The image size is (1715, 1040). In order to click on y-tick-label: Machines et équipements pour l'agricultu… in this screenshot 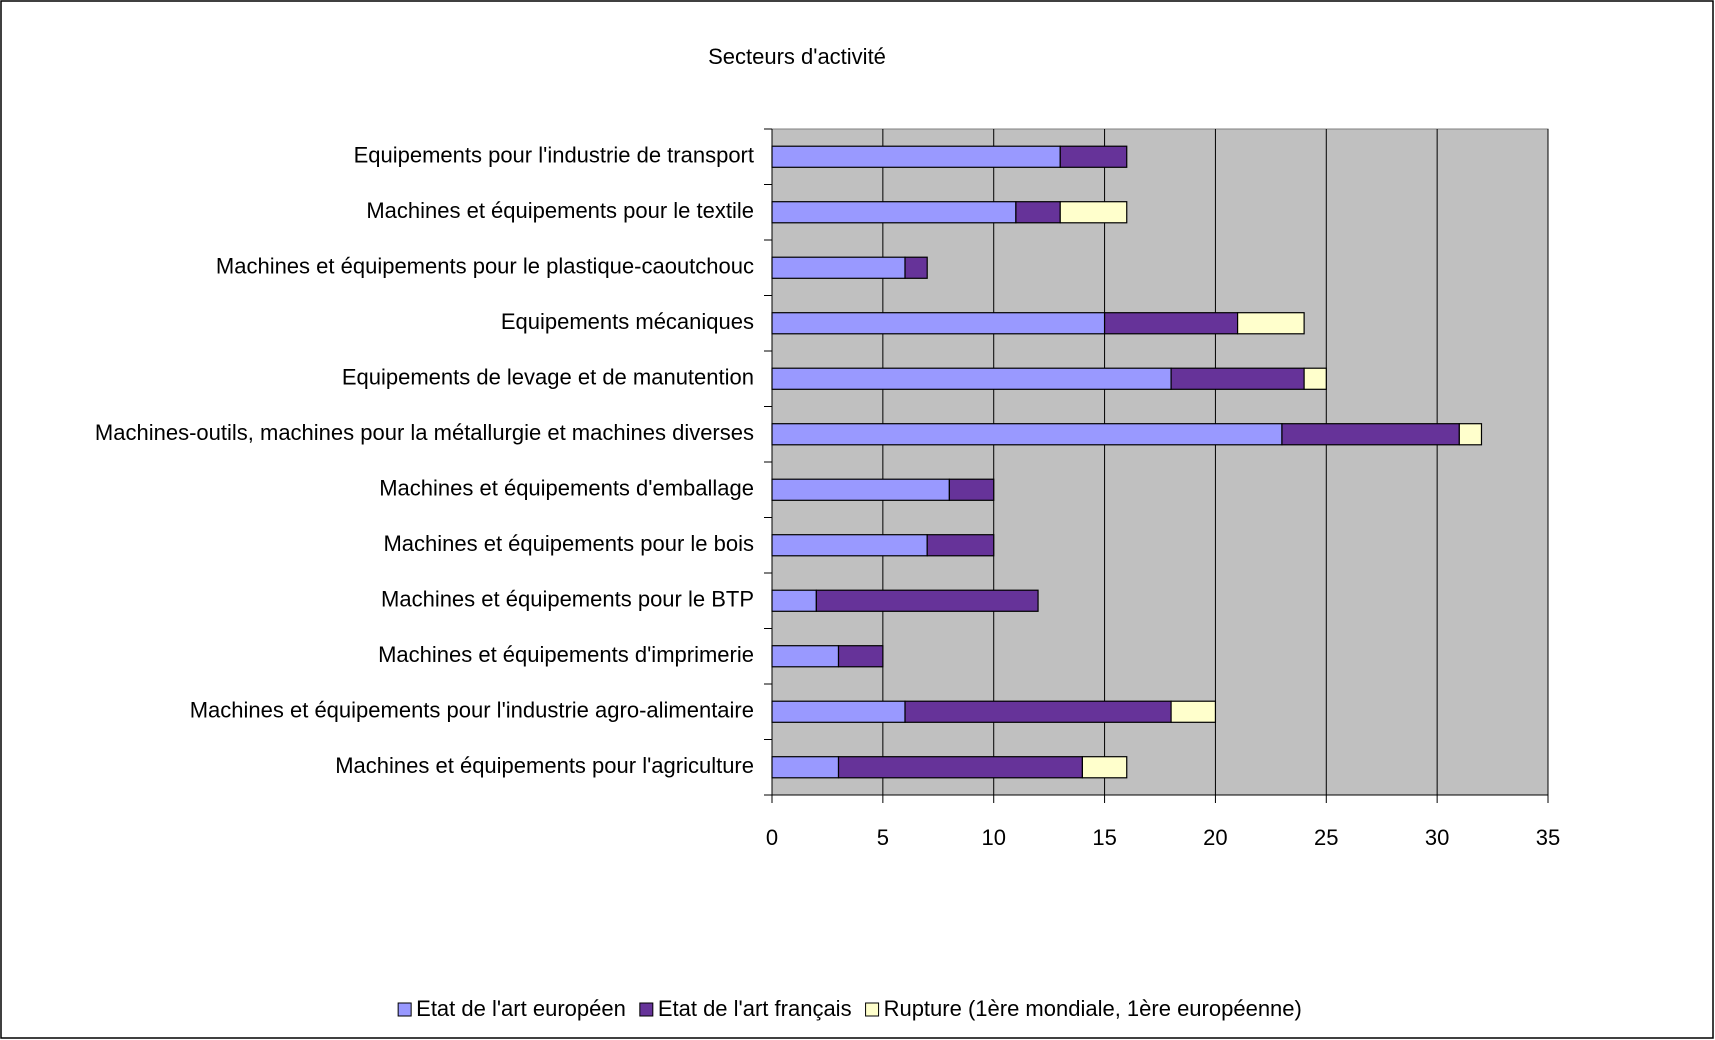, I will do `click(544, 765)`.